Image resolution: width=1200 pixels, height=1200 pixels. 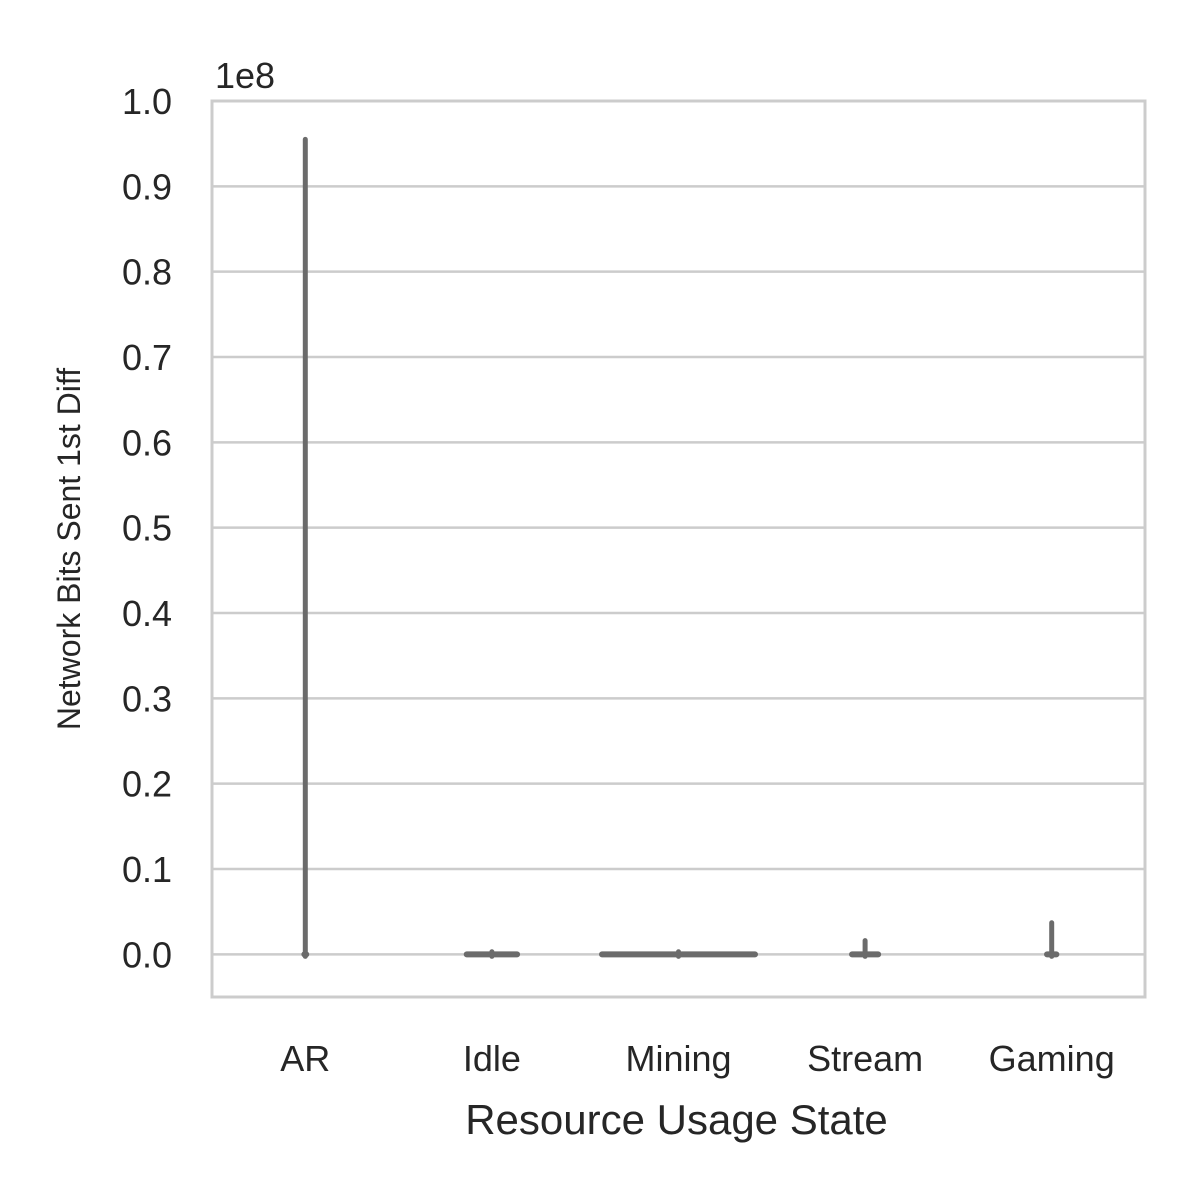 I want to click on violin-ar, so click(x=305, y=547).